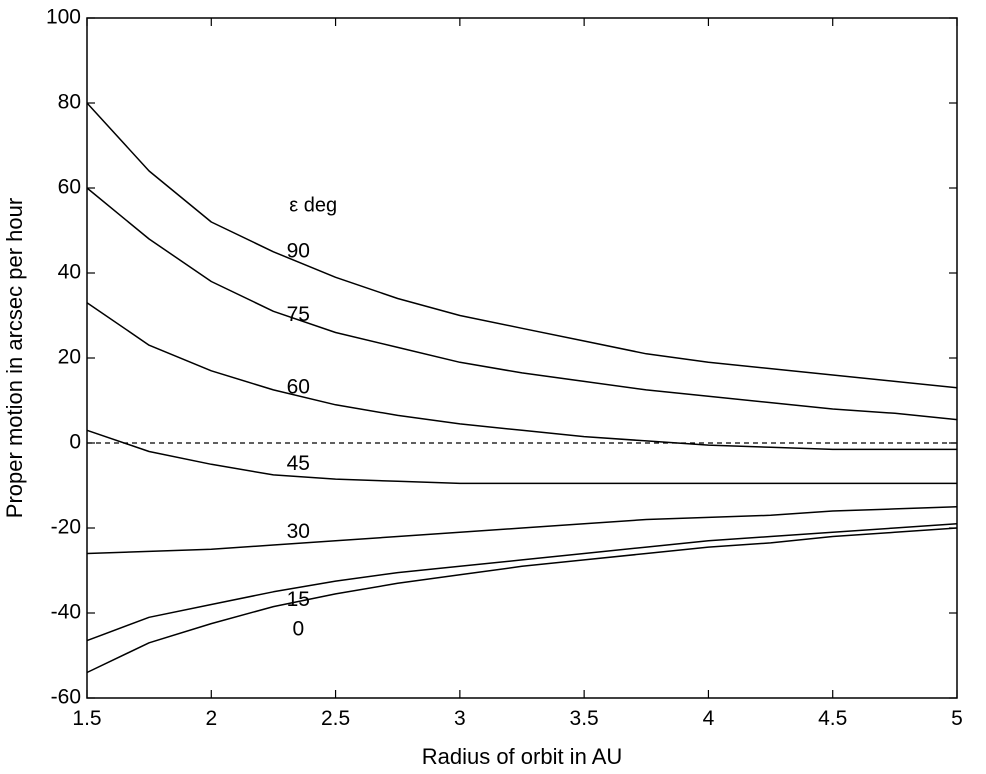 The width and height of the screenshot is (986, 774). I want to click on x-tick-label: 4, so click(709, 718).